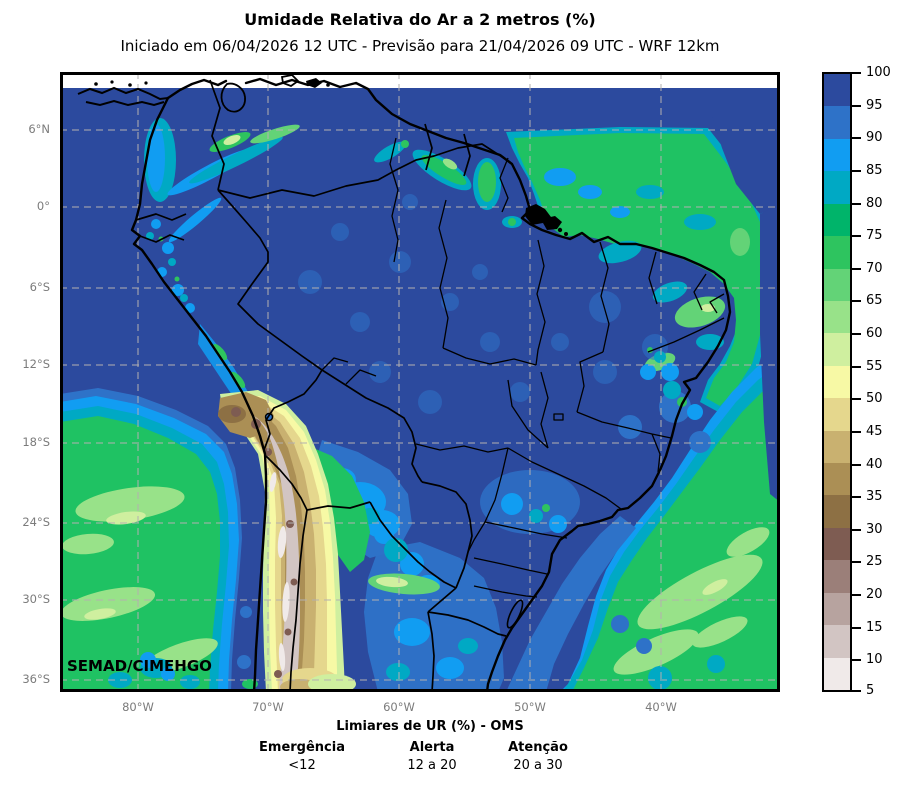 This screenshot has width=918, height=785. I want to click on lat-tick-30s: 30°S, so click(36, 599).